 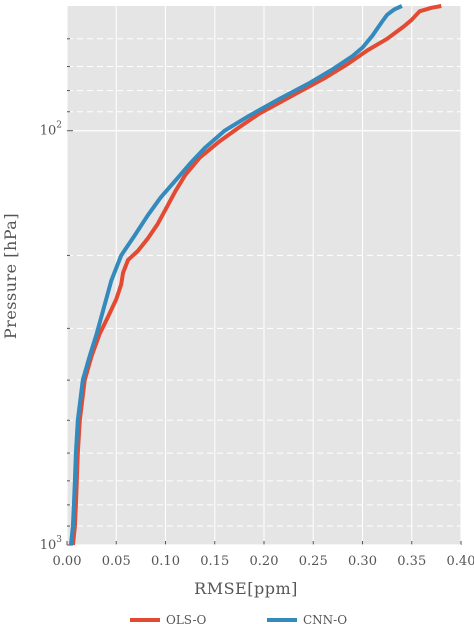 I want to click on x-tick-label: 0.10, so click(x=165, y=561).